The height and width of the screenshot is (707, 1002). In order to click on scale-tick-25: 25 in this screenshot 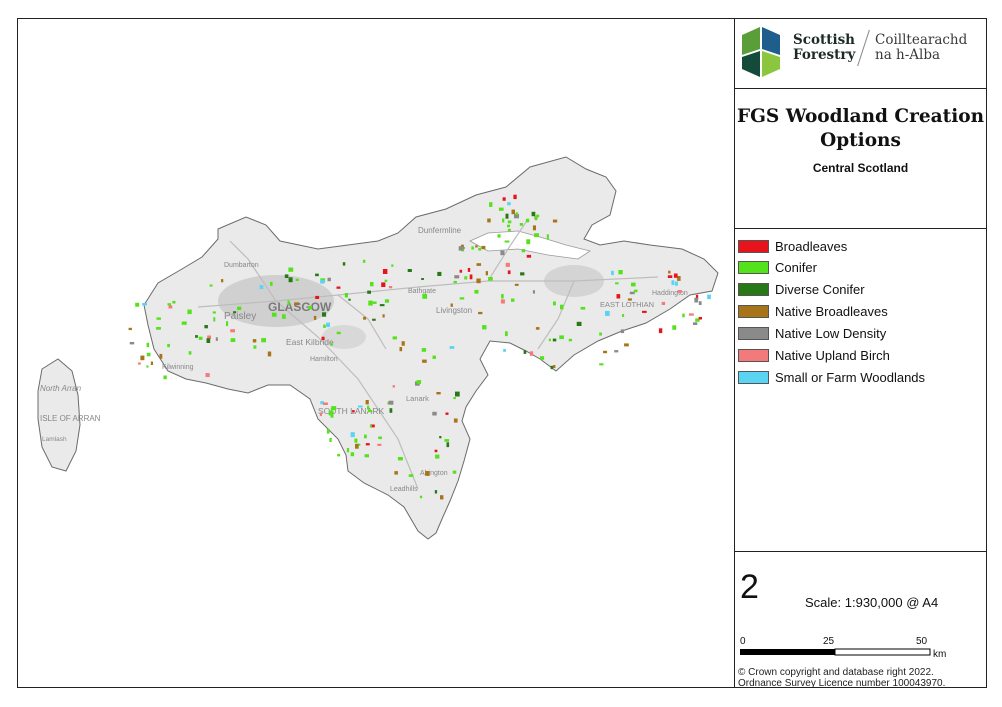, I will do `click(829, 641)`.